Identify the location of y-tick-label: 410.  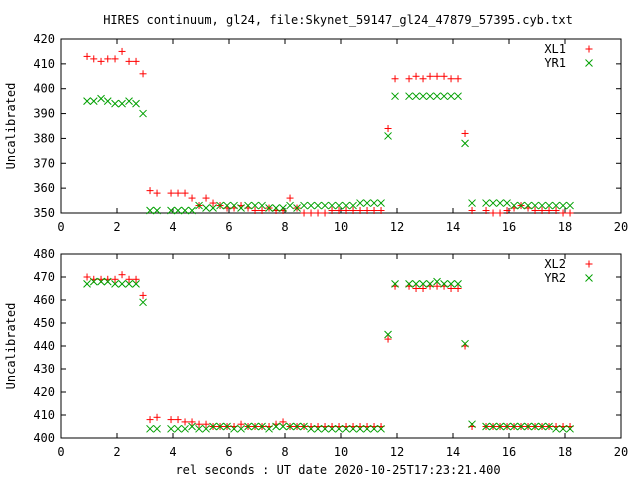
(44, 415).